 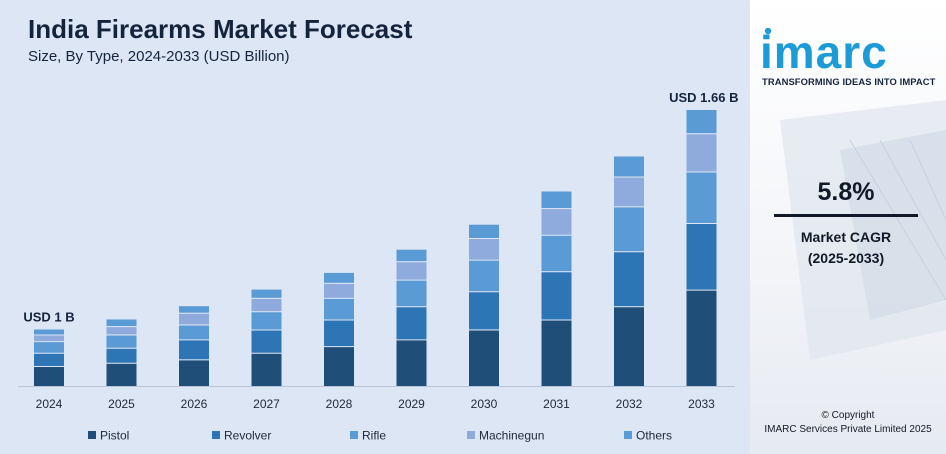 What do you see at coordinates (159, 56) in the screenshot?
I see `chart-subtitle: Size, By Type, 2024-2033 (USD Billion)` at bounding box center [159, 56].